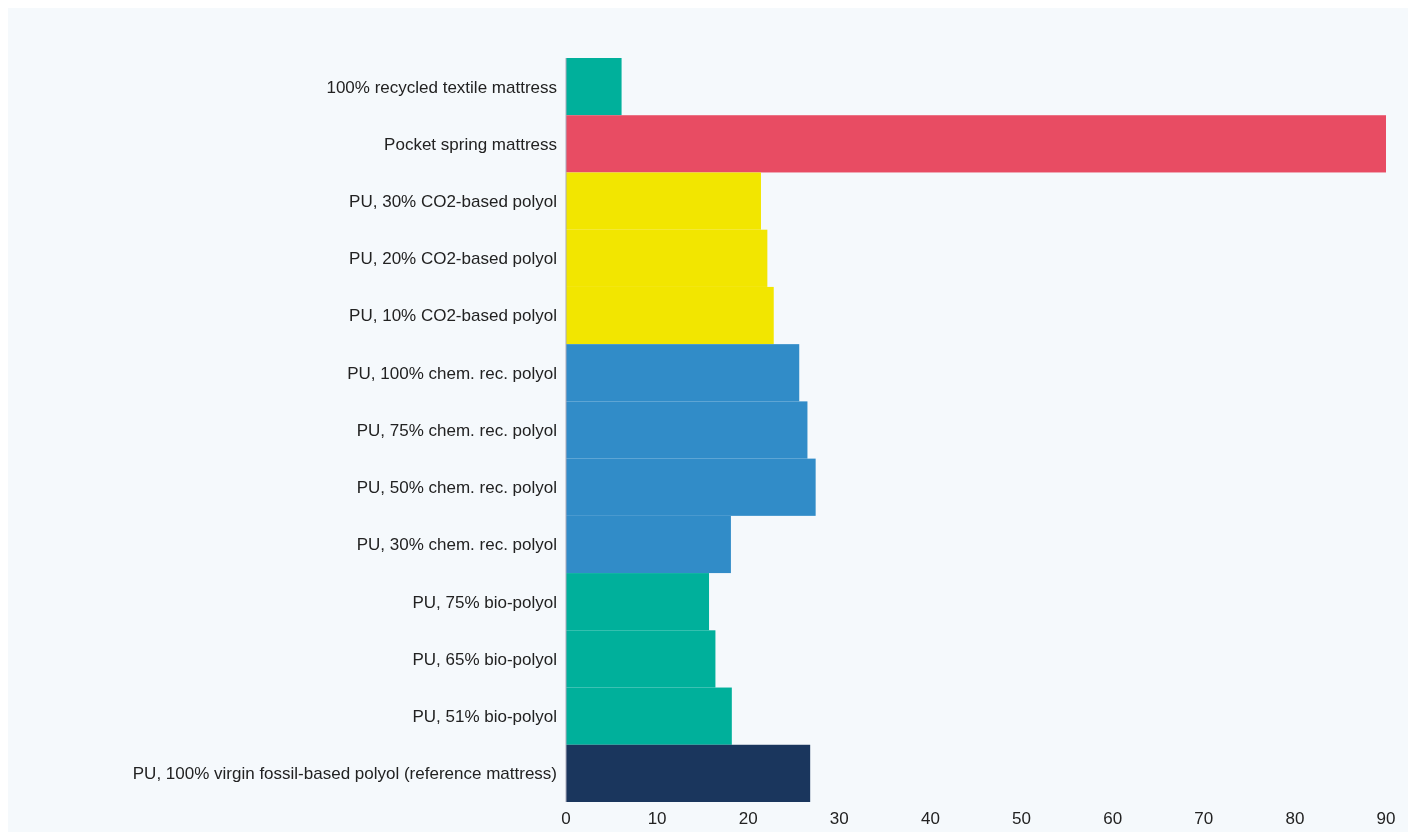 The image size is (1408, 832). I want to click on x-tick-label: 10, so click(657, 818).